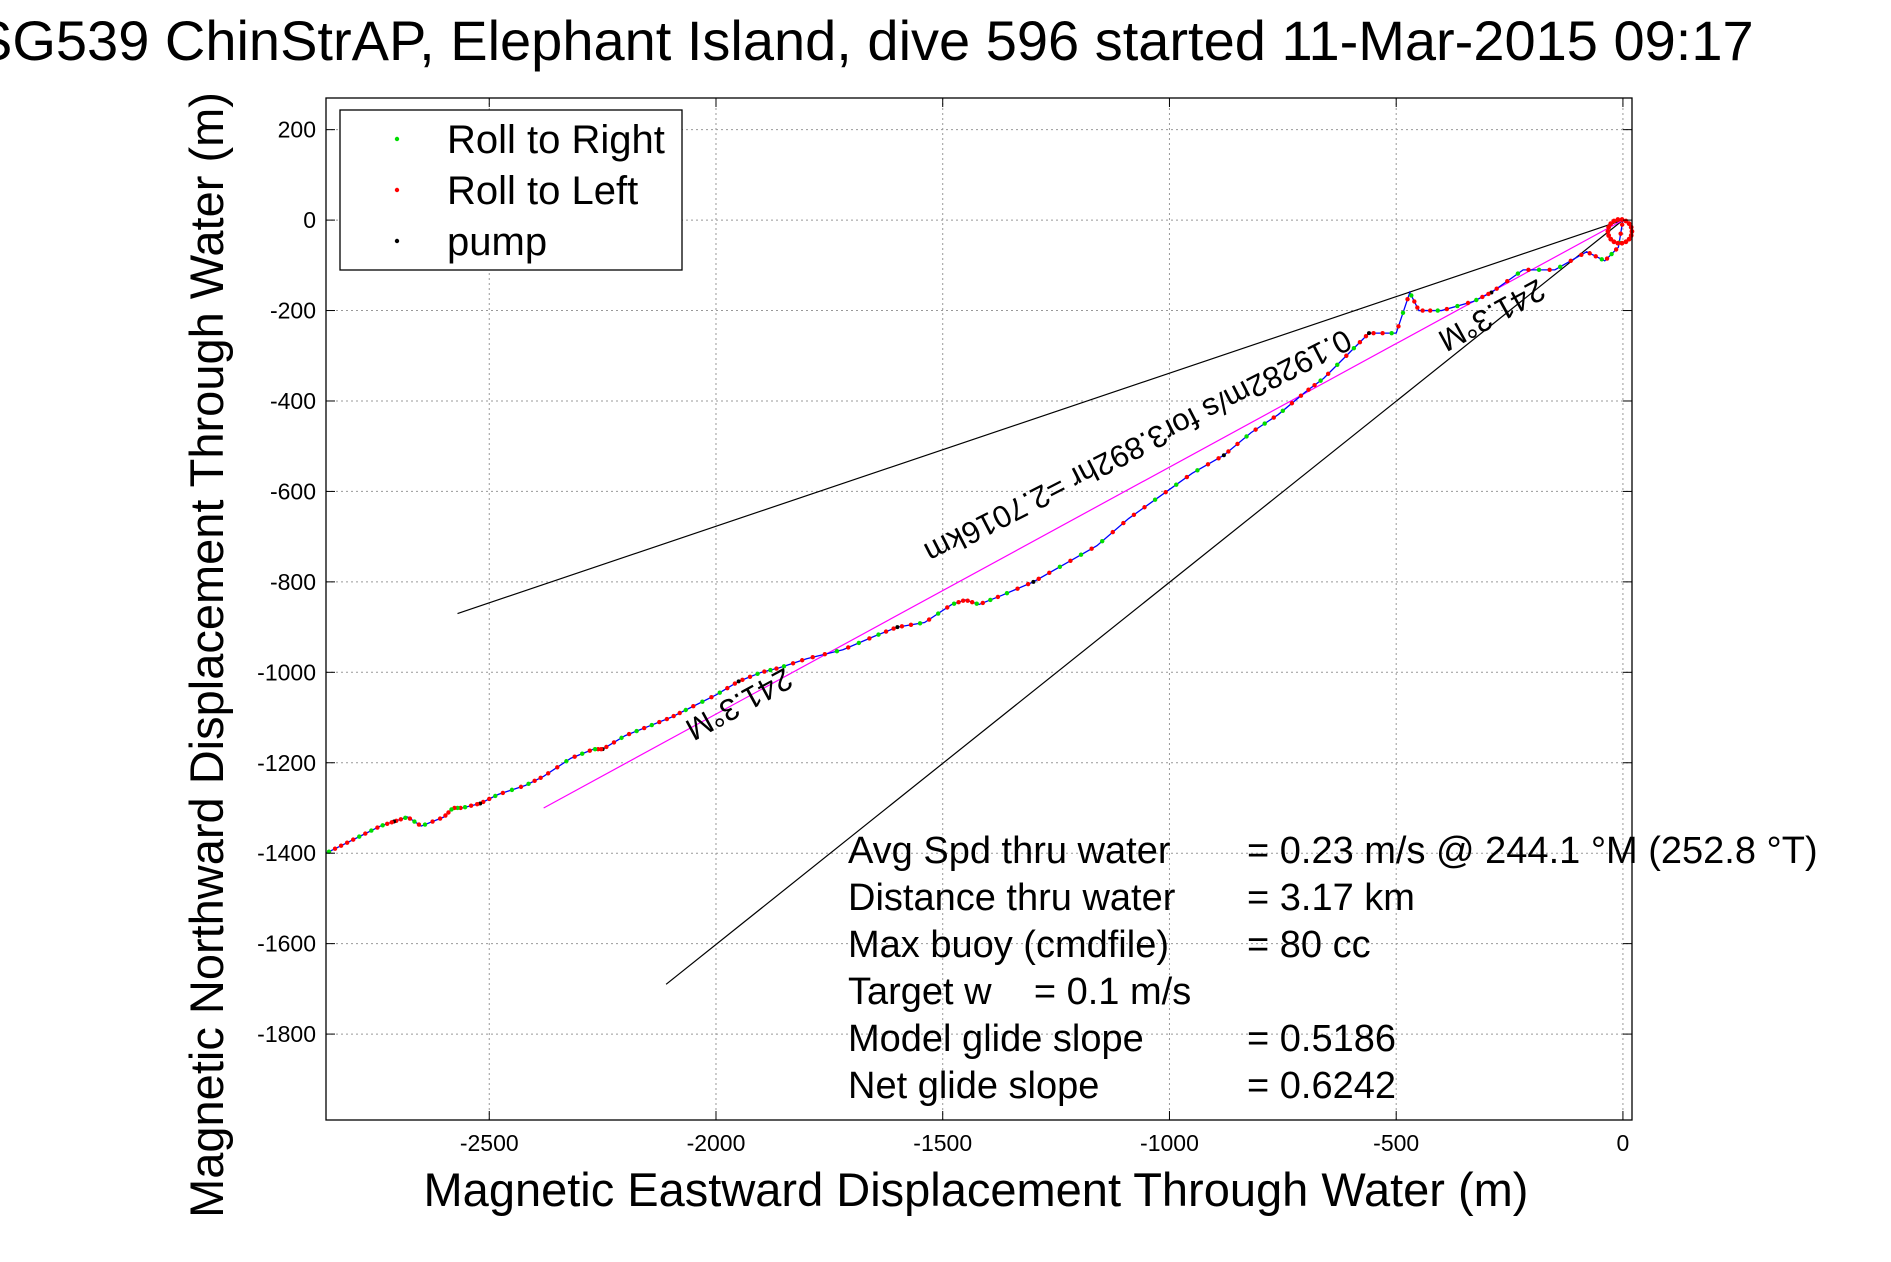  What do you see at coordinates (973, 1086) in the screenshot?
I see `stat-label: Net glide slope` at bounding box center [973, 1086].